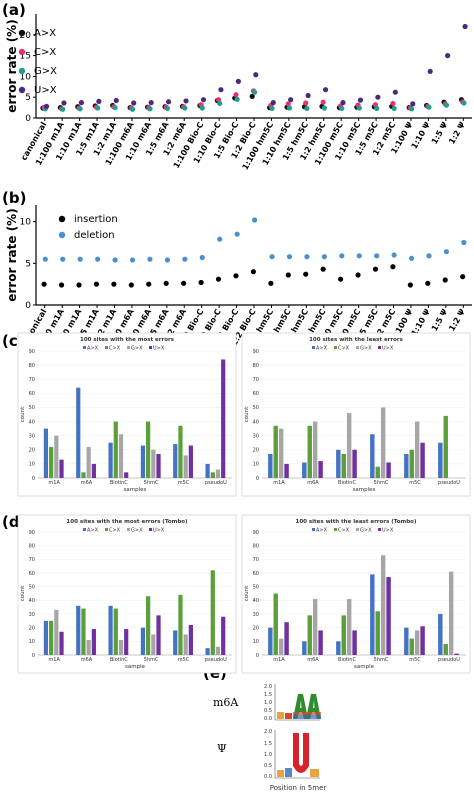 Image resolution: width=474 pixels, height=801 pixels. What do you see at coordinates (14, 10) in the screenshot?
I see `panel-a-label: (a)` at bounding box center [14, 10].